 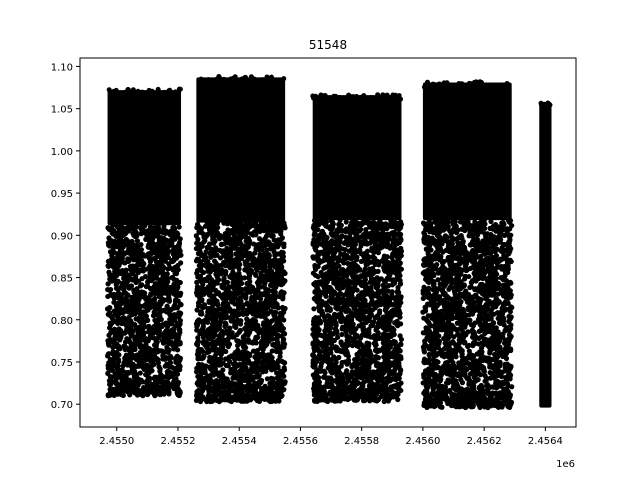 I want to click on dense-points-block, so click(x=357, y=158).